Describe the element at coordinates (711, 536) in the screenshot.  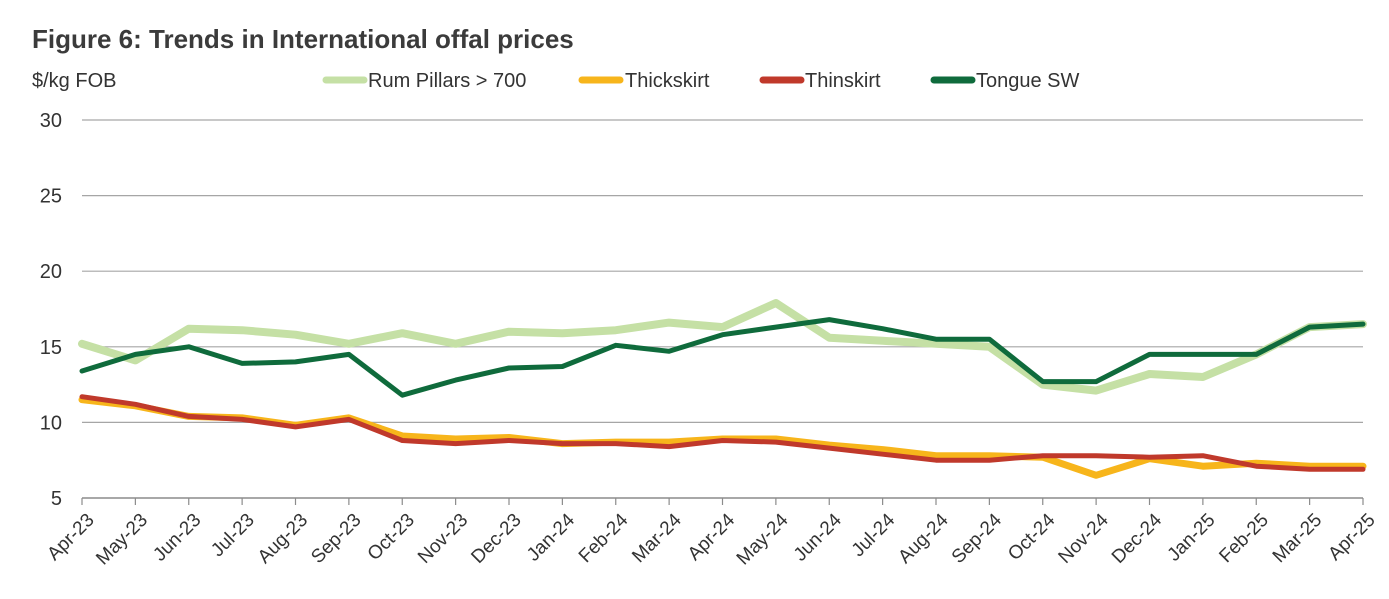
I see `x-tick-label: Apr-24` at that location.